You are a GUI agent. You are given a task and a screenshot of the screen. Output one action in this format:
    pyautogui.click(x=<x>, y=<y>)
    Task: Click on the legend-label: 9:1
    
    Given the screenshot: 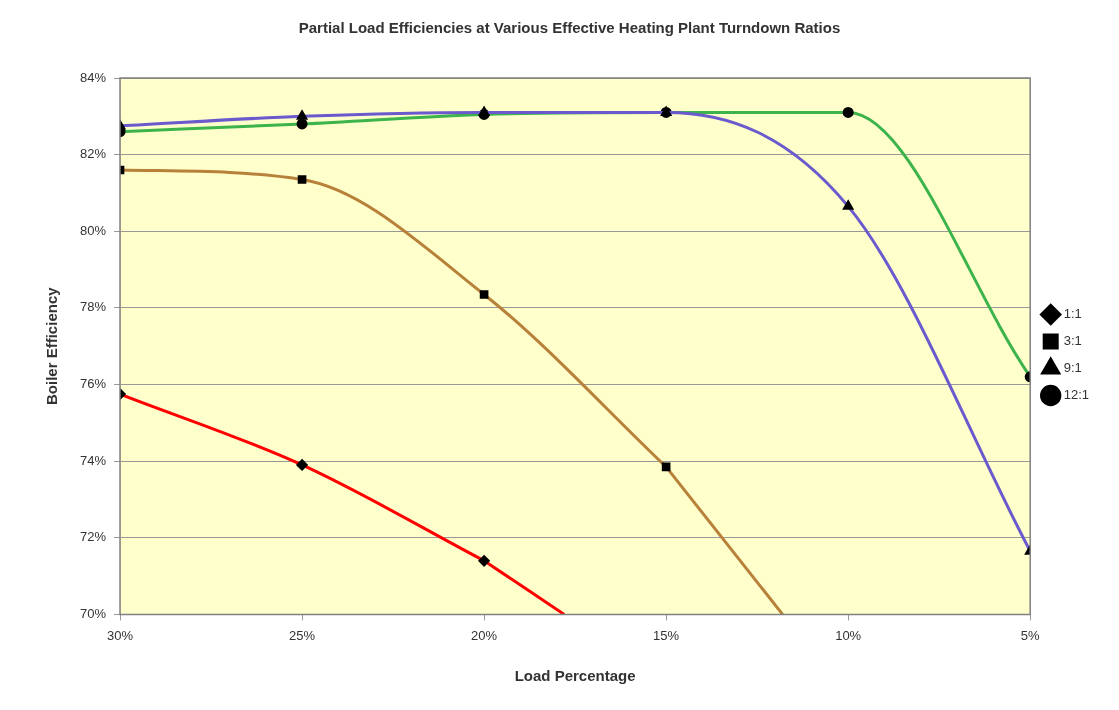 What is the action you would take?
    pyautogui.click(x=1072, y=368)
    